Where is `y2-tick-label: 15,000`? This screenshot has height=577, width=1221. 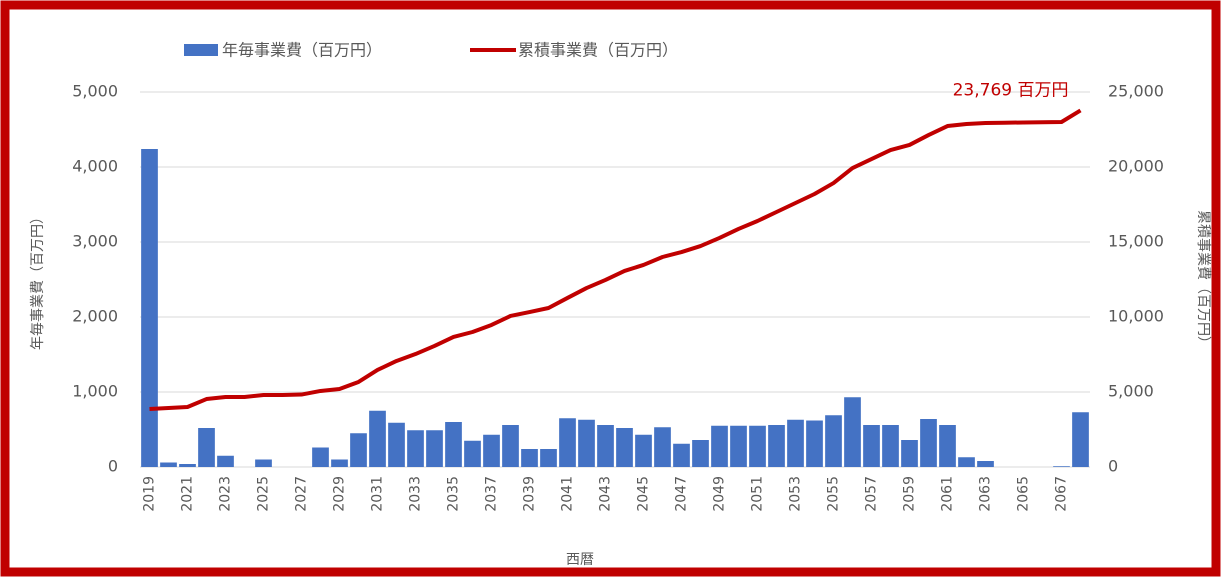 y2-tick-label: 15,000 is located at coordinates (1136, 241).